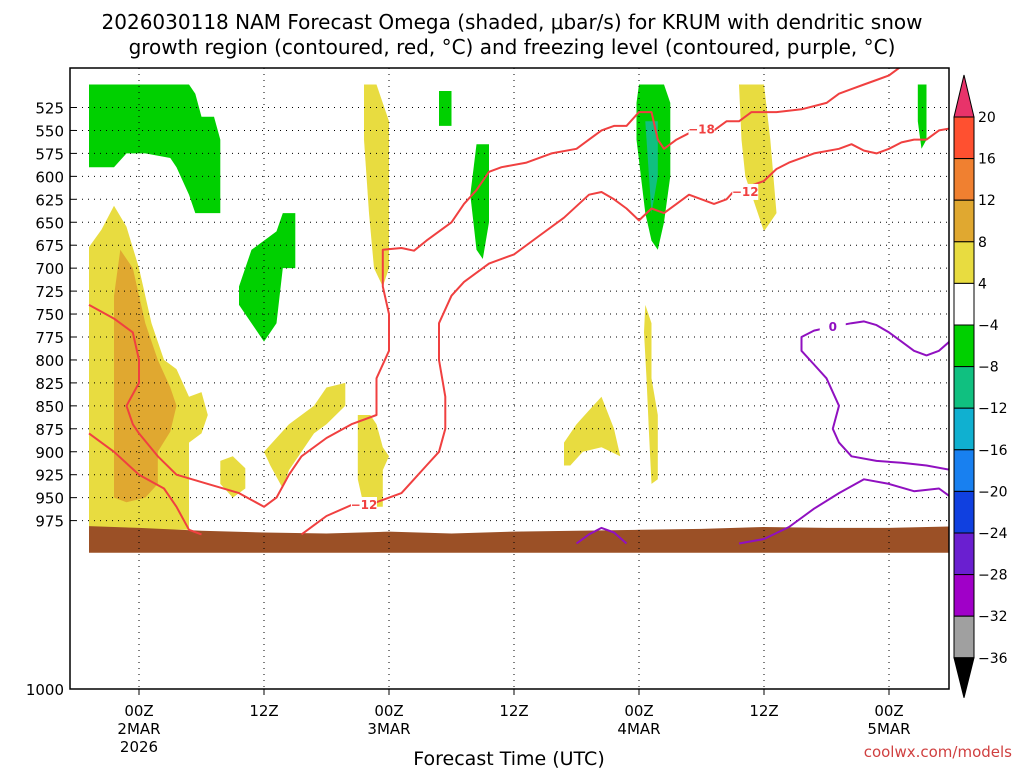 This screenshot has height=768, width=1024. I want to click on y-tick-label: 650, so click(49, 223).